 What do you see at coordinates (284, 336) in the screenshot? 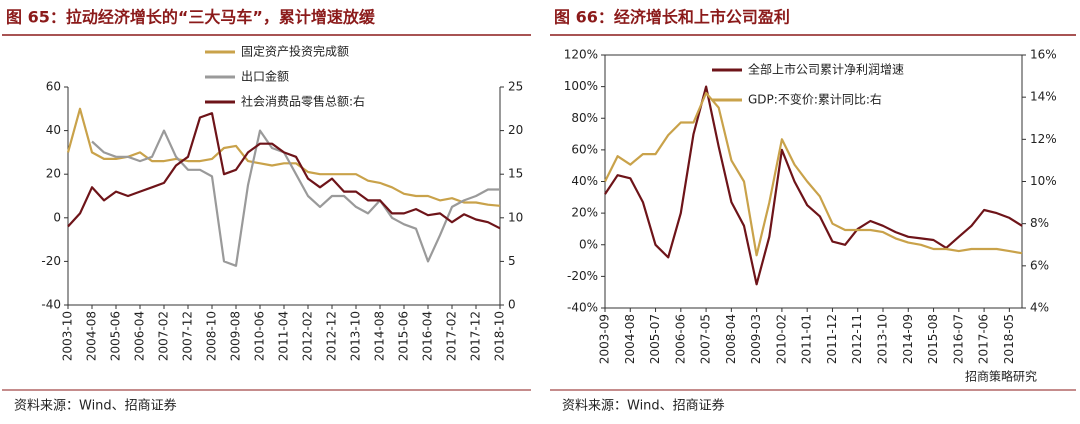
I see `x-tick-label: 2011-04` at bounding box center [284, 336].